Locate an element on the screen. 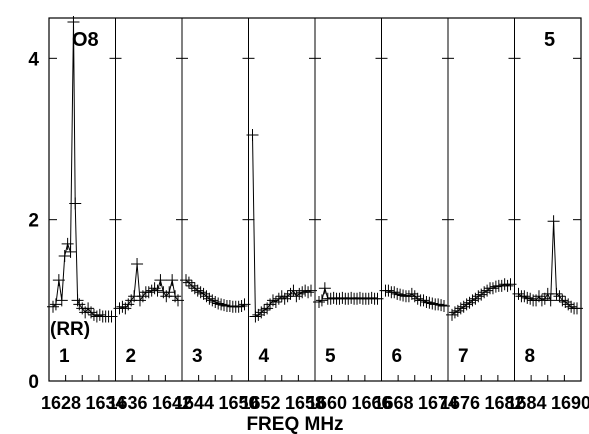 This screenshot has height=434, width=589. panel-label: 4 is located at coordinates (264, 356).